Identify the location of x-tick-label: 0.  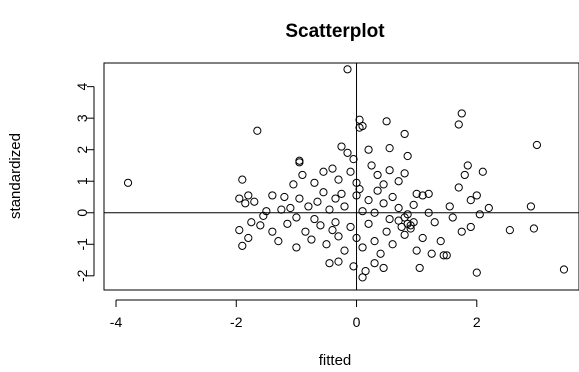
(357, 322).